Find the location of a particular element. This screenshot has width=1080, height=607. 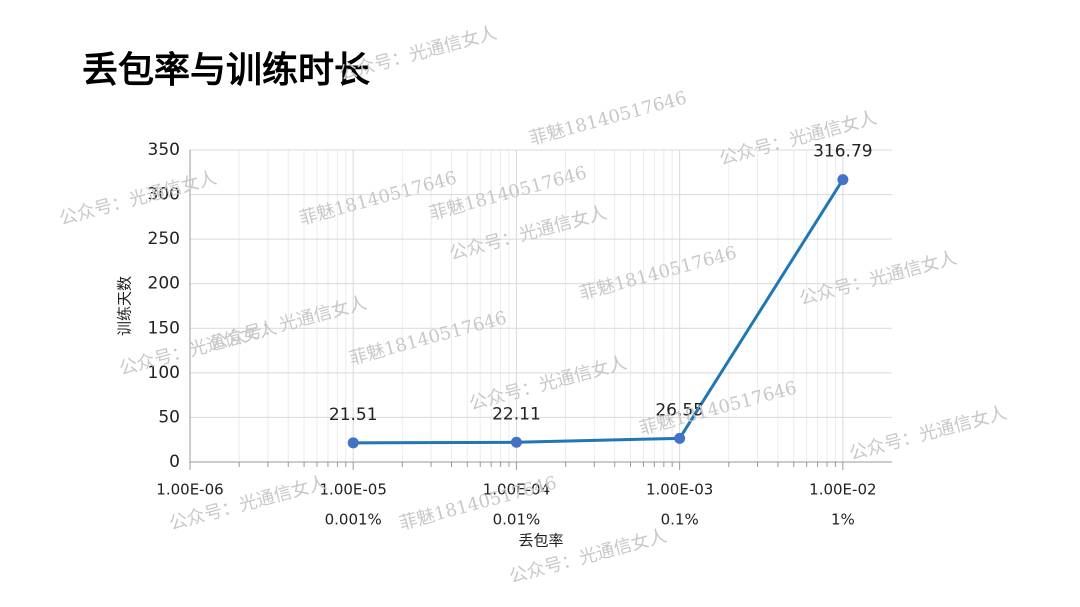

data-label: 316.79 is located at coordinates (842, 152).